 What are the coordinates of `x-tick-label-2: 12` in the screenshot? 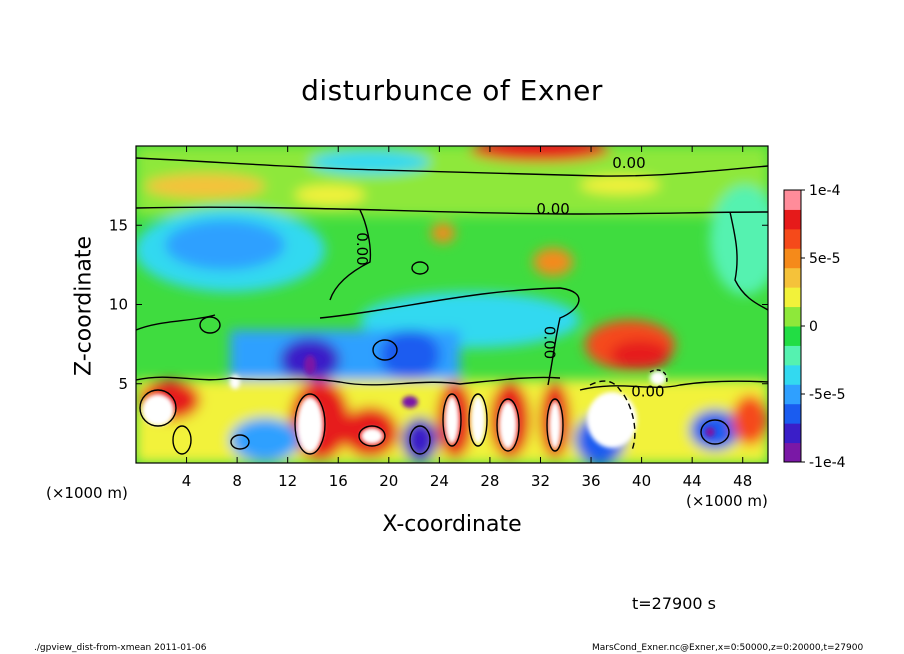 It's located at (287, 481).